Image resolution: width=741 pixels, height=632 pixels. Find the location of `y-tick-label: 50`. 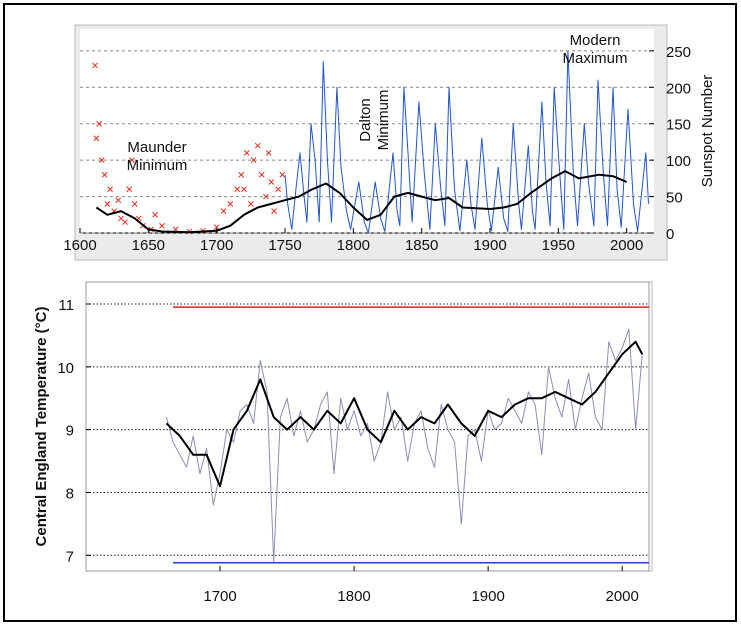

y-tick-label: 50 is located at coordinates (674, 198).